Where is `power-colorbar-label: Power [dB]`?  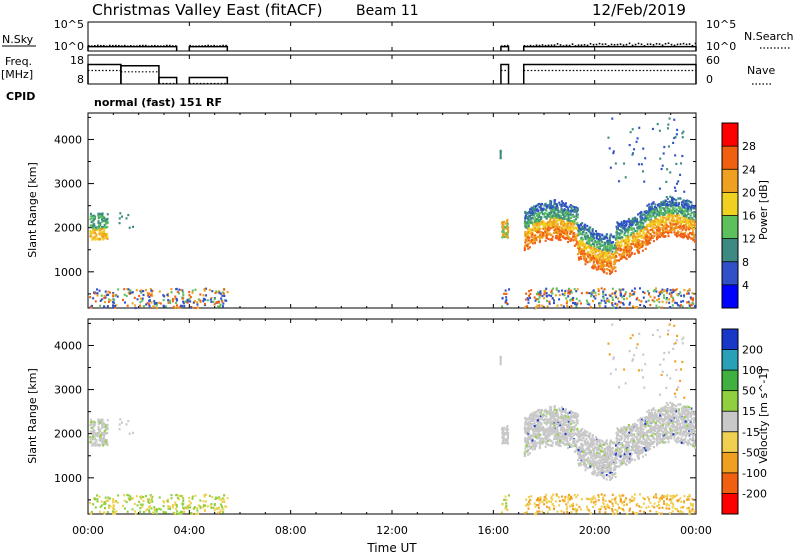
power-colorbar-label: Power [dB] is located at coordinates (763, 210).